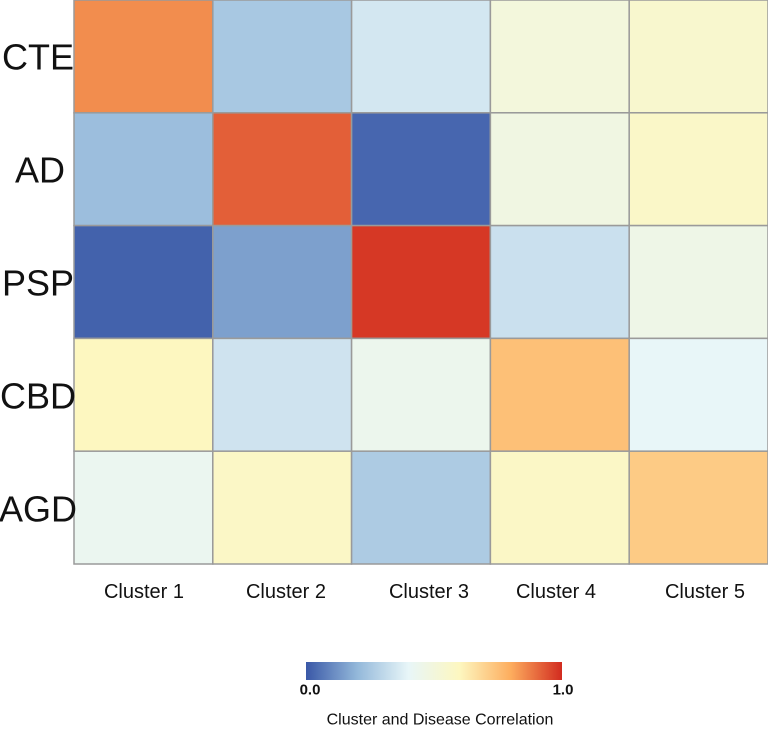 The height and width of the screenshot is (736, 768). I want to click on column-label-cluster-5: Cluster 5, so click(705, 592).